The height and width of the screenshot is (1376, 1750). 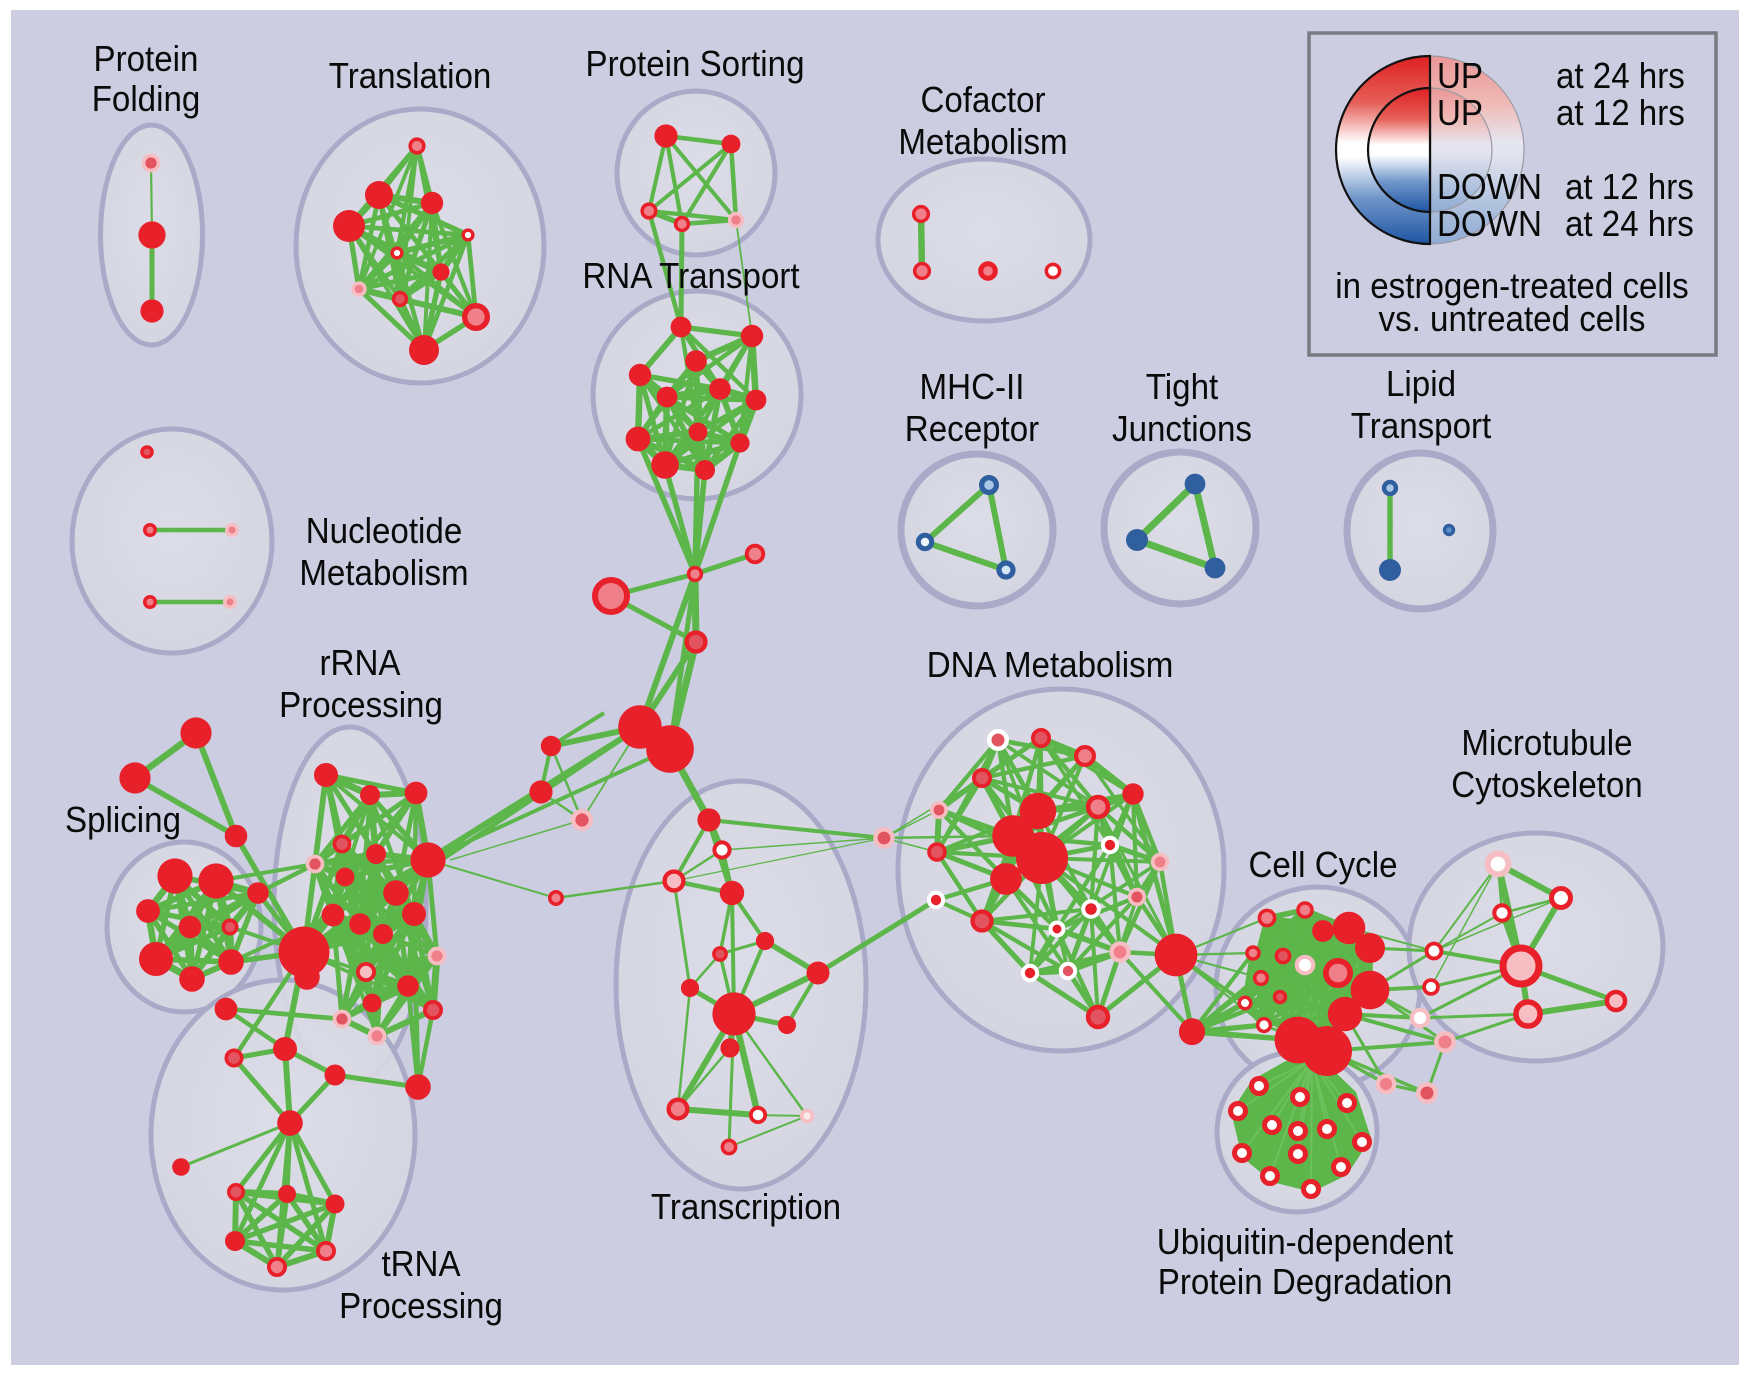 What do you see at coordinates (1182, 428) in the screenshot?
I see `svg-text: Junctions` at bounding box center [1182, 428].